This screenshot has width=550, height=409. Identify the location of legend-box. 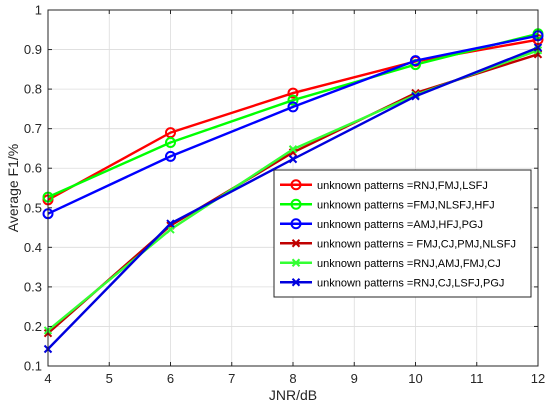
(402, 233).